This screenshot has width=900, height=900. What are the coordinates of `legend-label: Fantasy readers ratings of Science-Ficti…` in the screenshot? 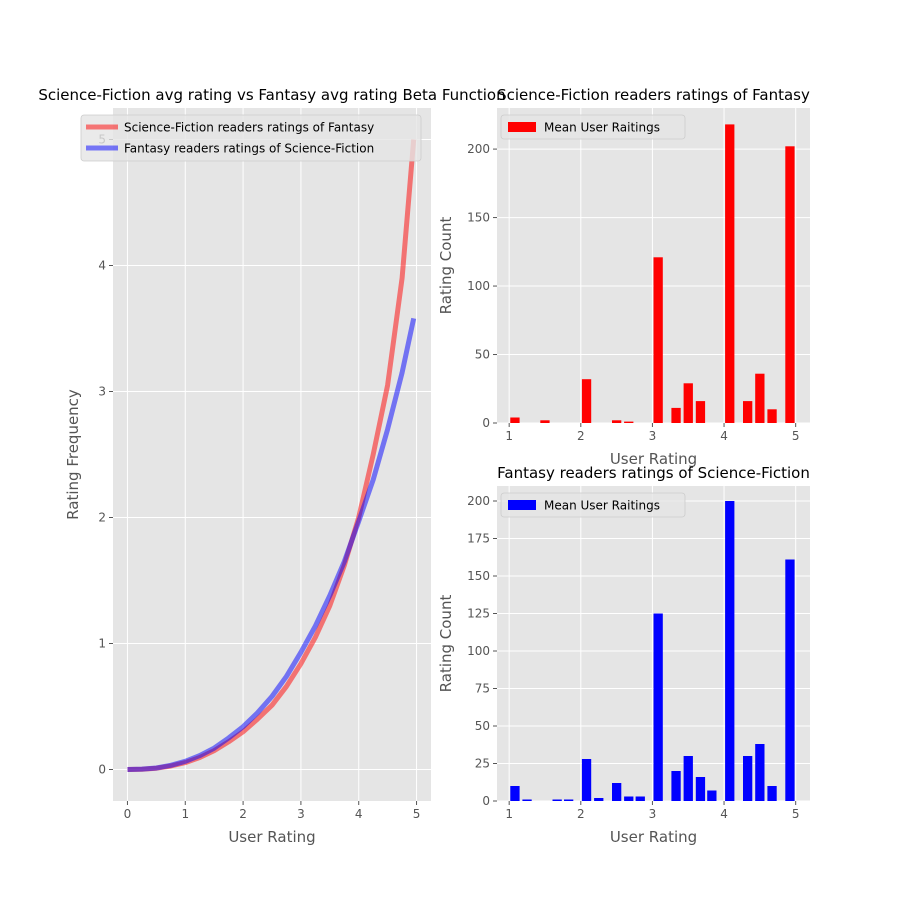 It's located at (249, 149).